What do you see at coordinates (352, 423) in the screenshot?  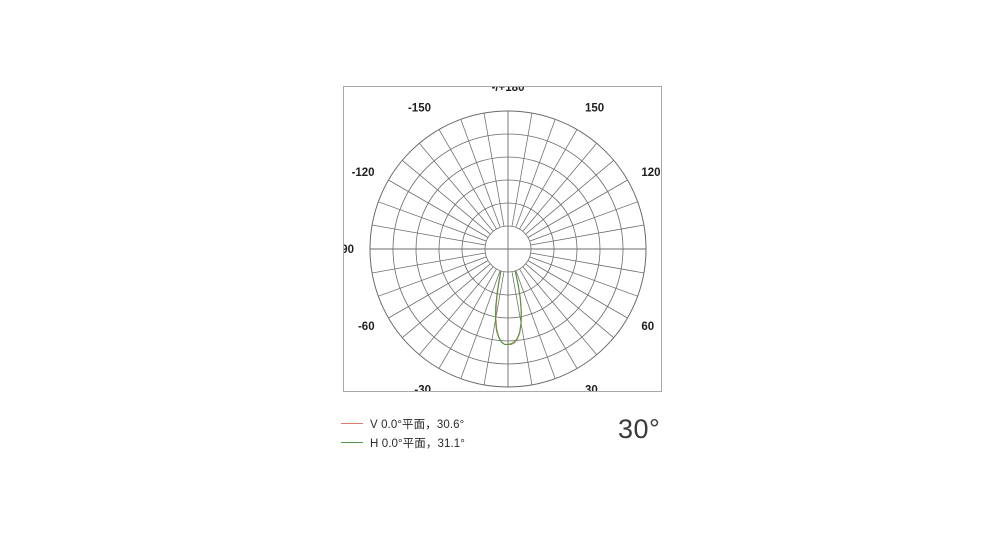 I see `legend-color-swatch-v` at bounding box center [352, 423].